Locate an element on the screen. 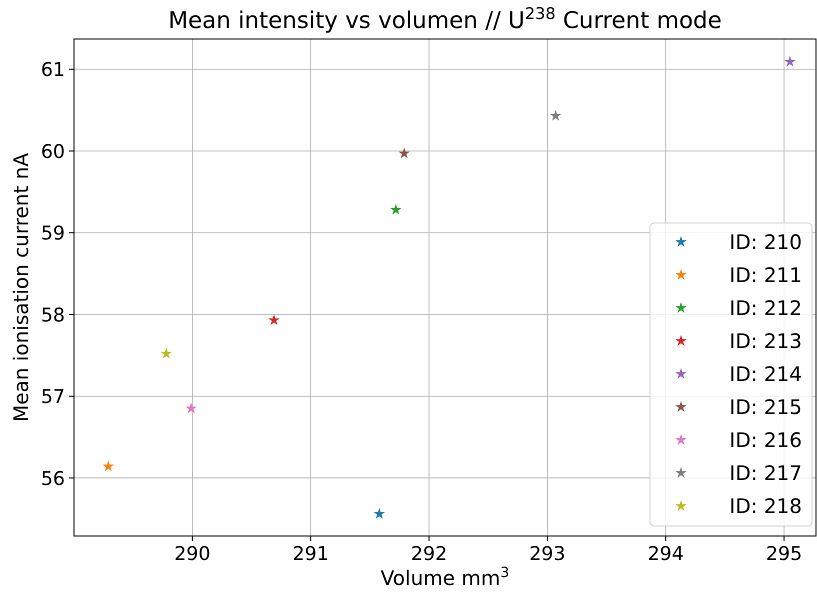  y-tick-label: 57 is located at coordinates (52, 397).